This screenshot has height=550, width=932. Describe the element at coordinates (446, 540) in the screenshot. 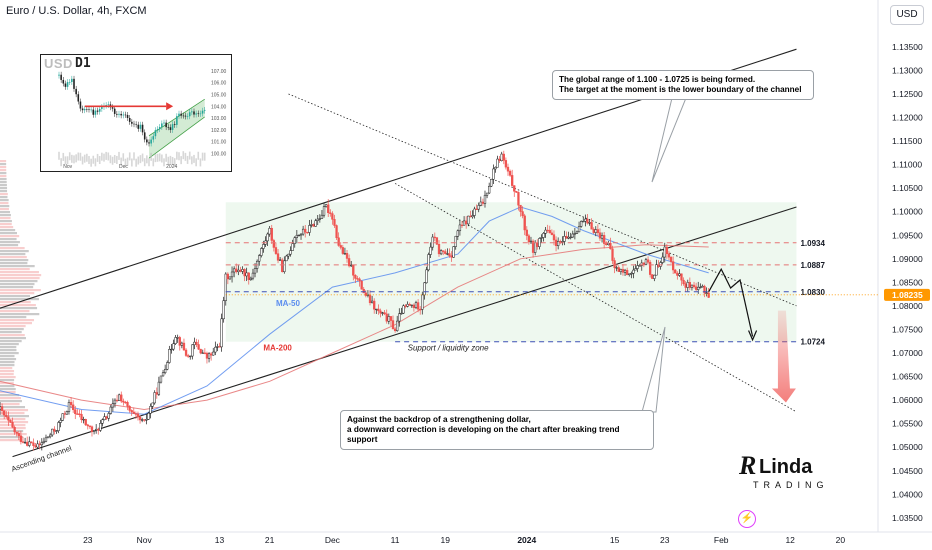

I see `time-tick-label: 19` at that location.